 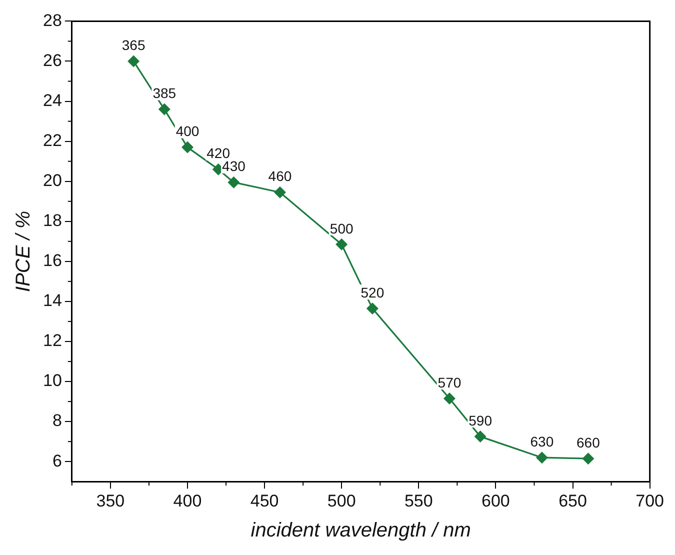 I want to click on x-tick-label: 400, so click(x=187, y=500).